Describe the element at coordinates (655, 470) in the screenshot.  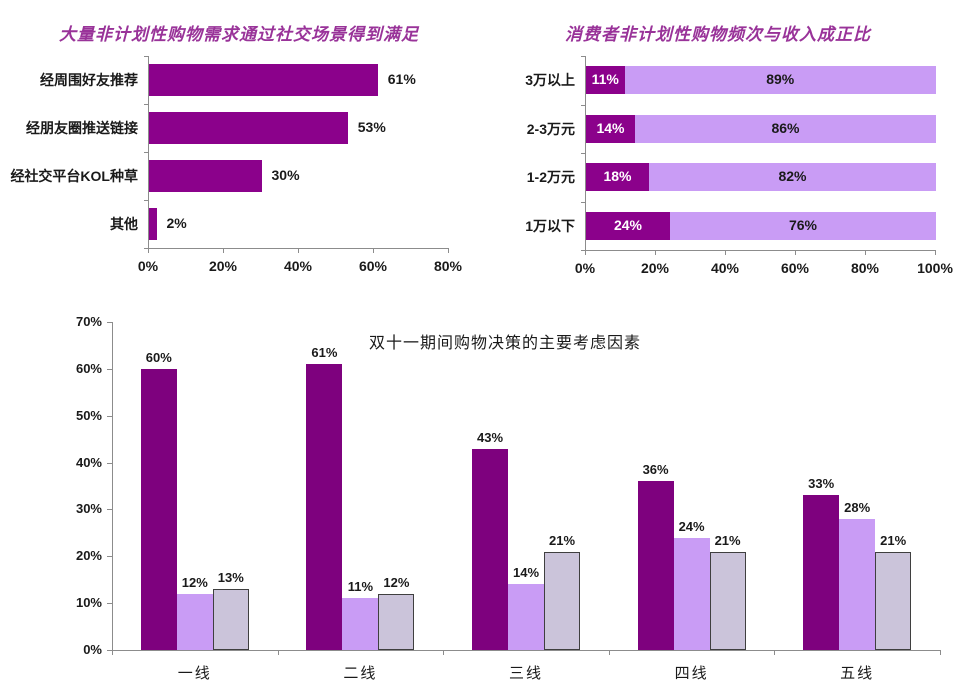
I see `bar-value-label: 36%` at that location.